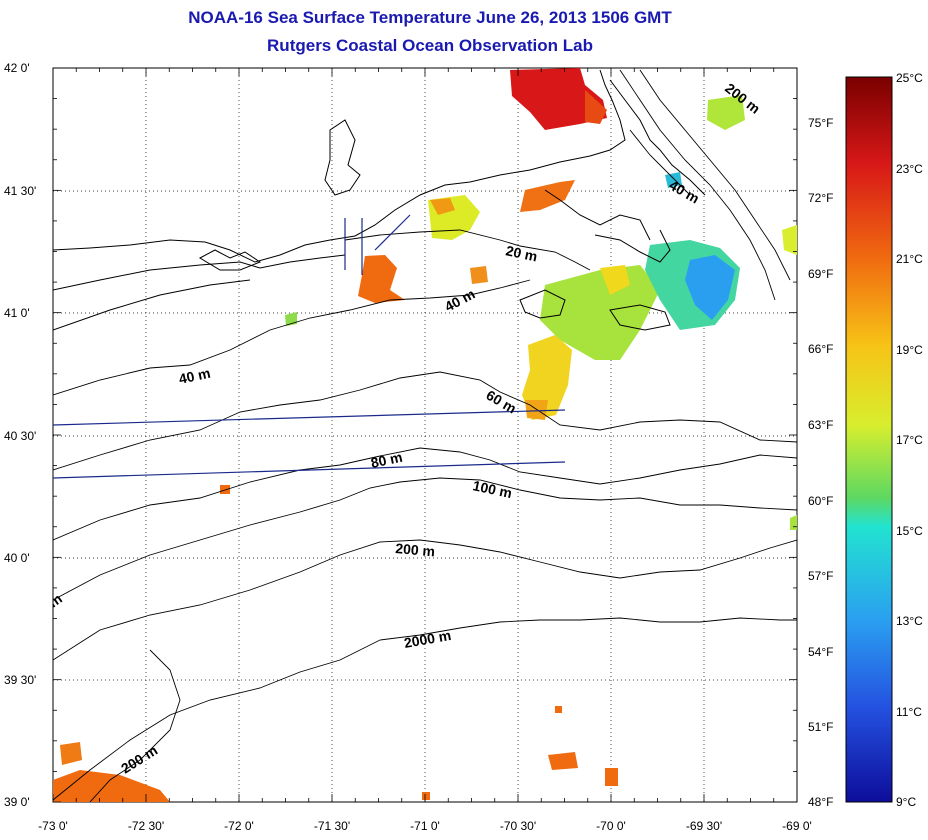  I want to click on x-tick-1: -72 30', so click(146, 826).